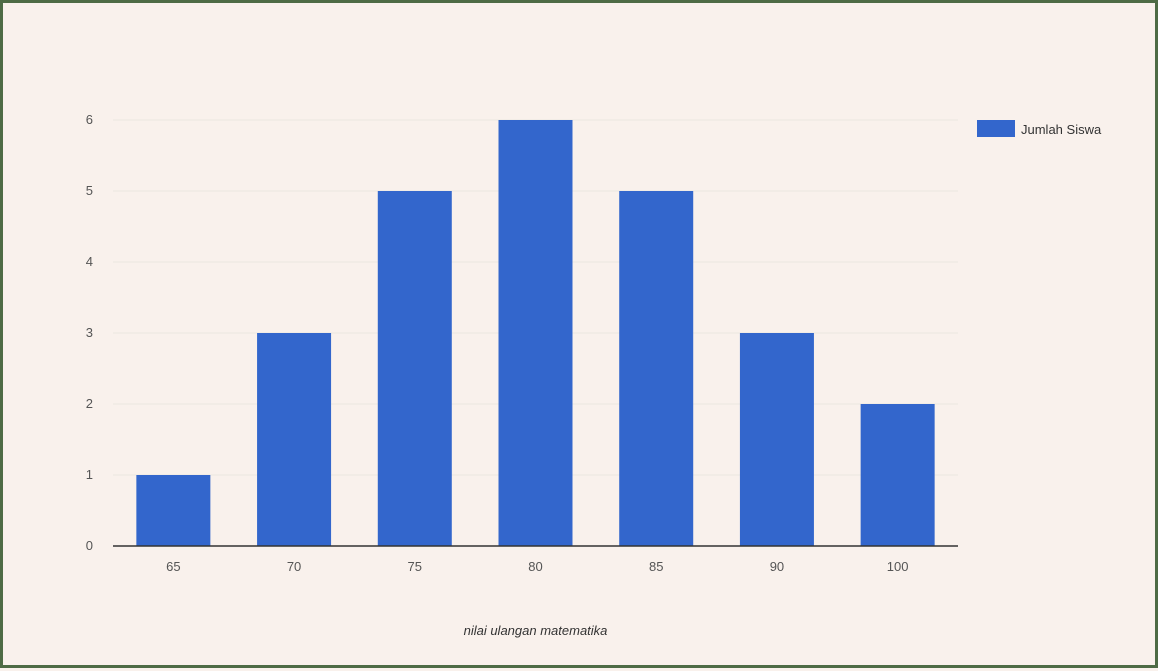 This screenshot has height=671, width=1158. I want to click on y-tick-label: 0, so click(89, 545).